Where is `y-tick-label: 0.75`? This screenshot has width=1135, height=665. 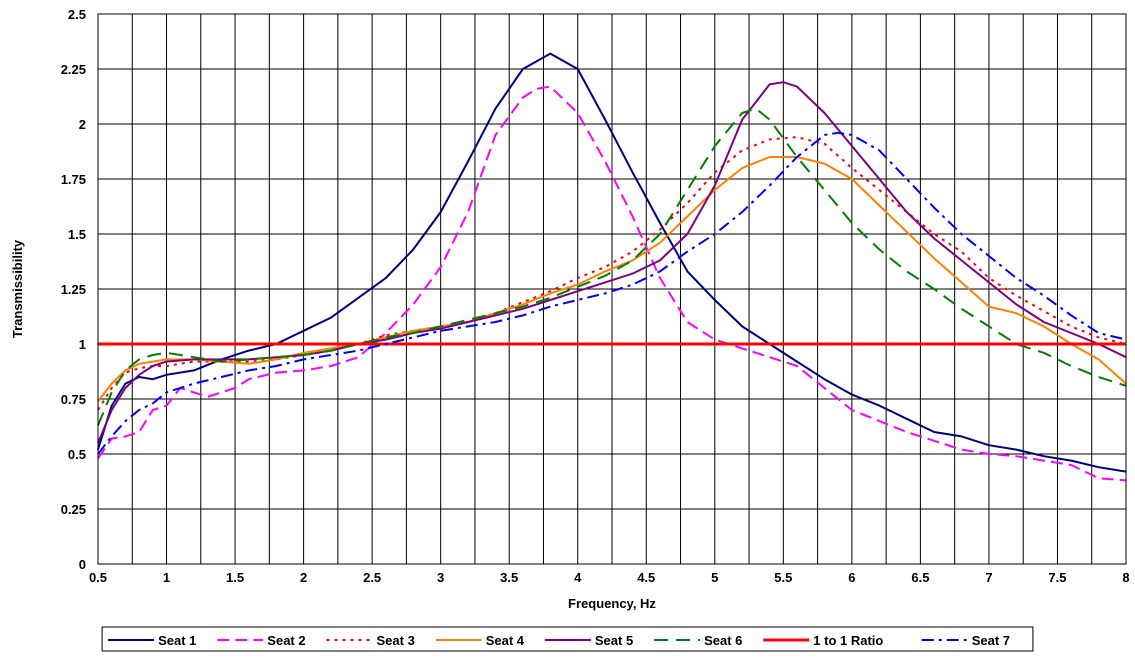
y-tick-label: 0.75 is located at coordinates (73, 399).